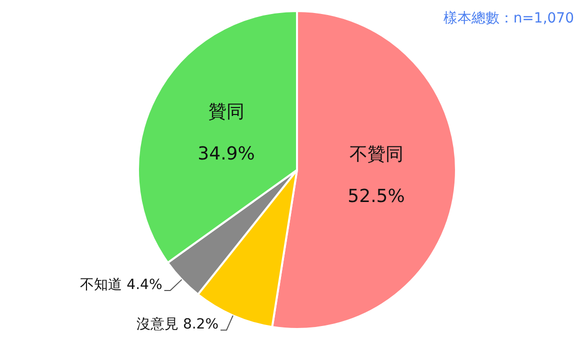 This screenshot has height=360, width=584. Describe the element at coordinates (376, 154) in the screenshot. I see `slice-label: 不贊同` at that location.